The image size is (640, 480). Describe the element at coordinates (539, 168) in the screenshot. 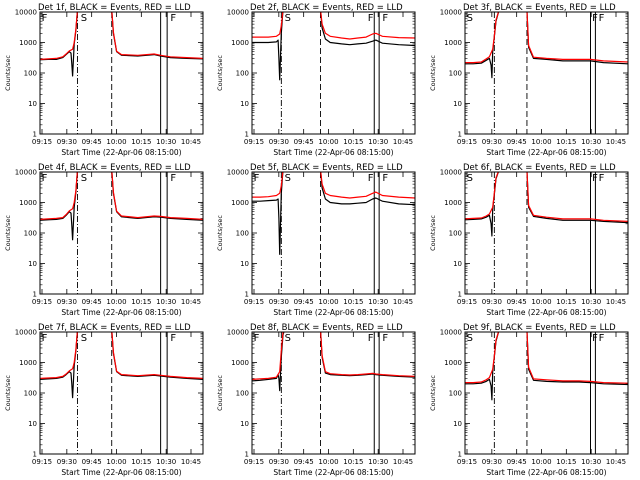

I see `panel-title: Det 6f, BLACK = Events, RED = LLD` at that location.